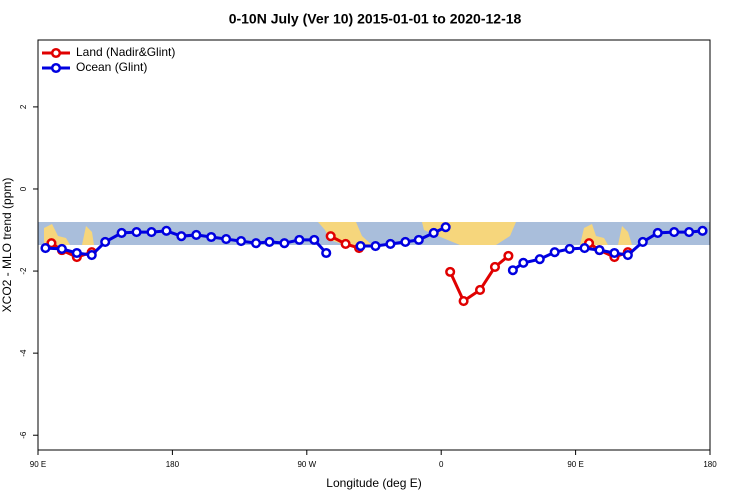 The height and width of the screenshot is (500, 750). I want to click on y-tick-label: -4, so click(23, 353).